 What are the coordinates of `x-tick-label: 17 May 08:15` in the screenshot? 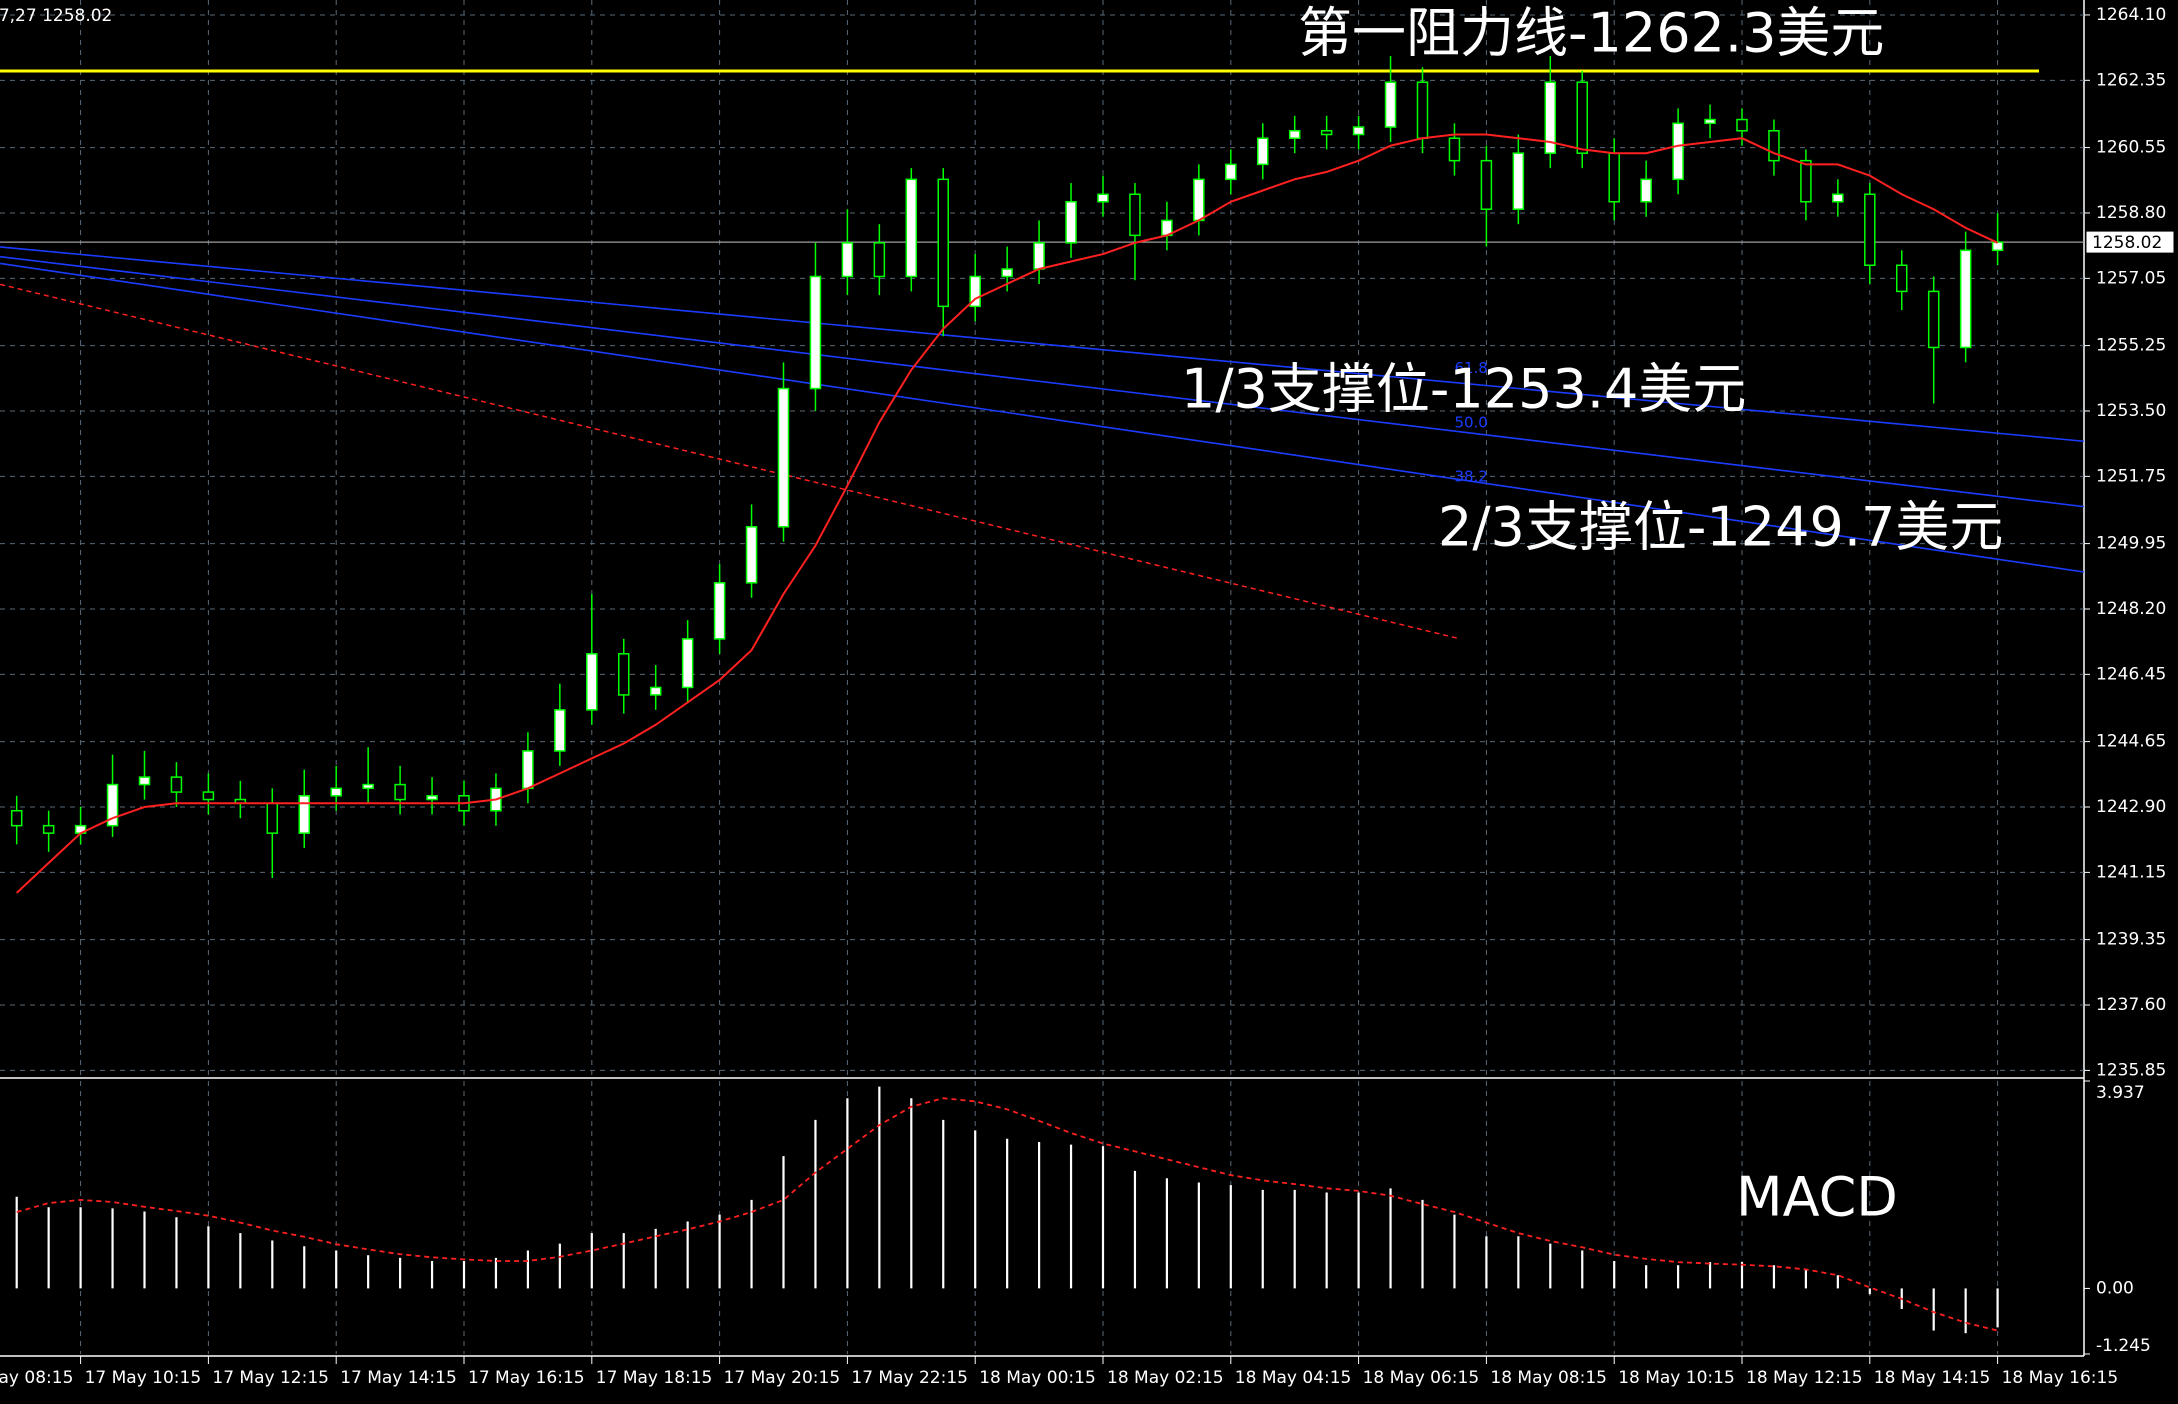 It's located at (36, 1378).